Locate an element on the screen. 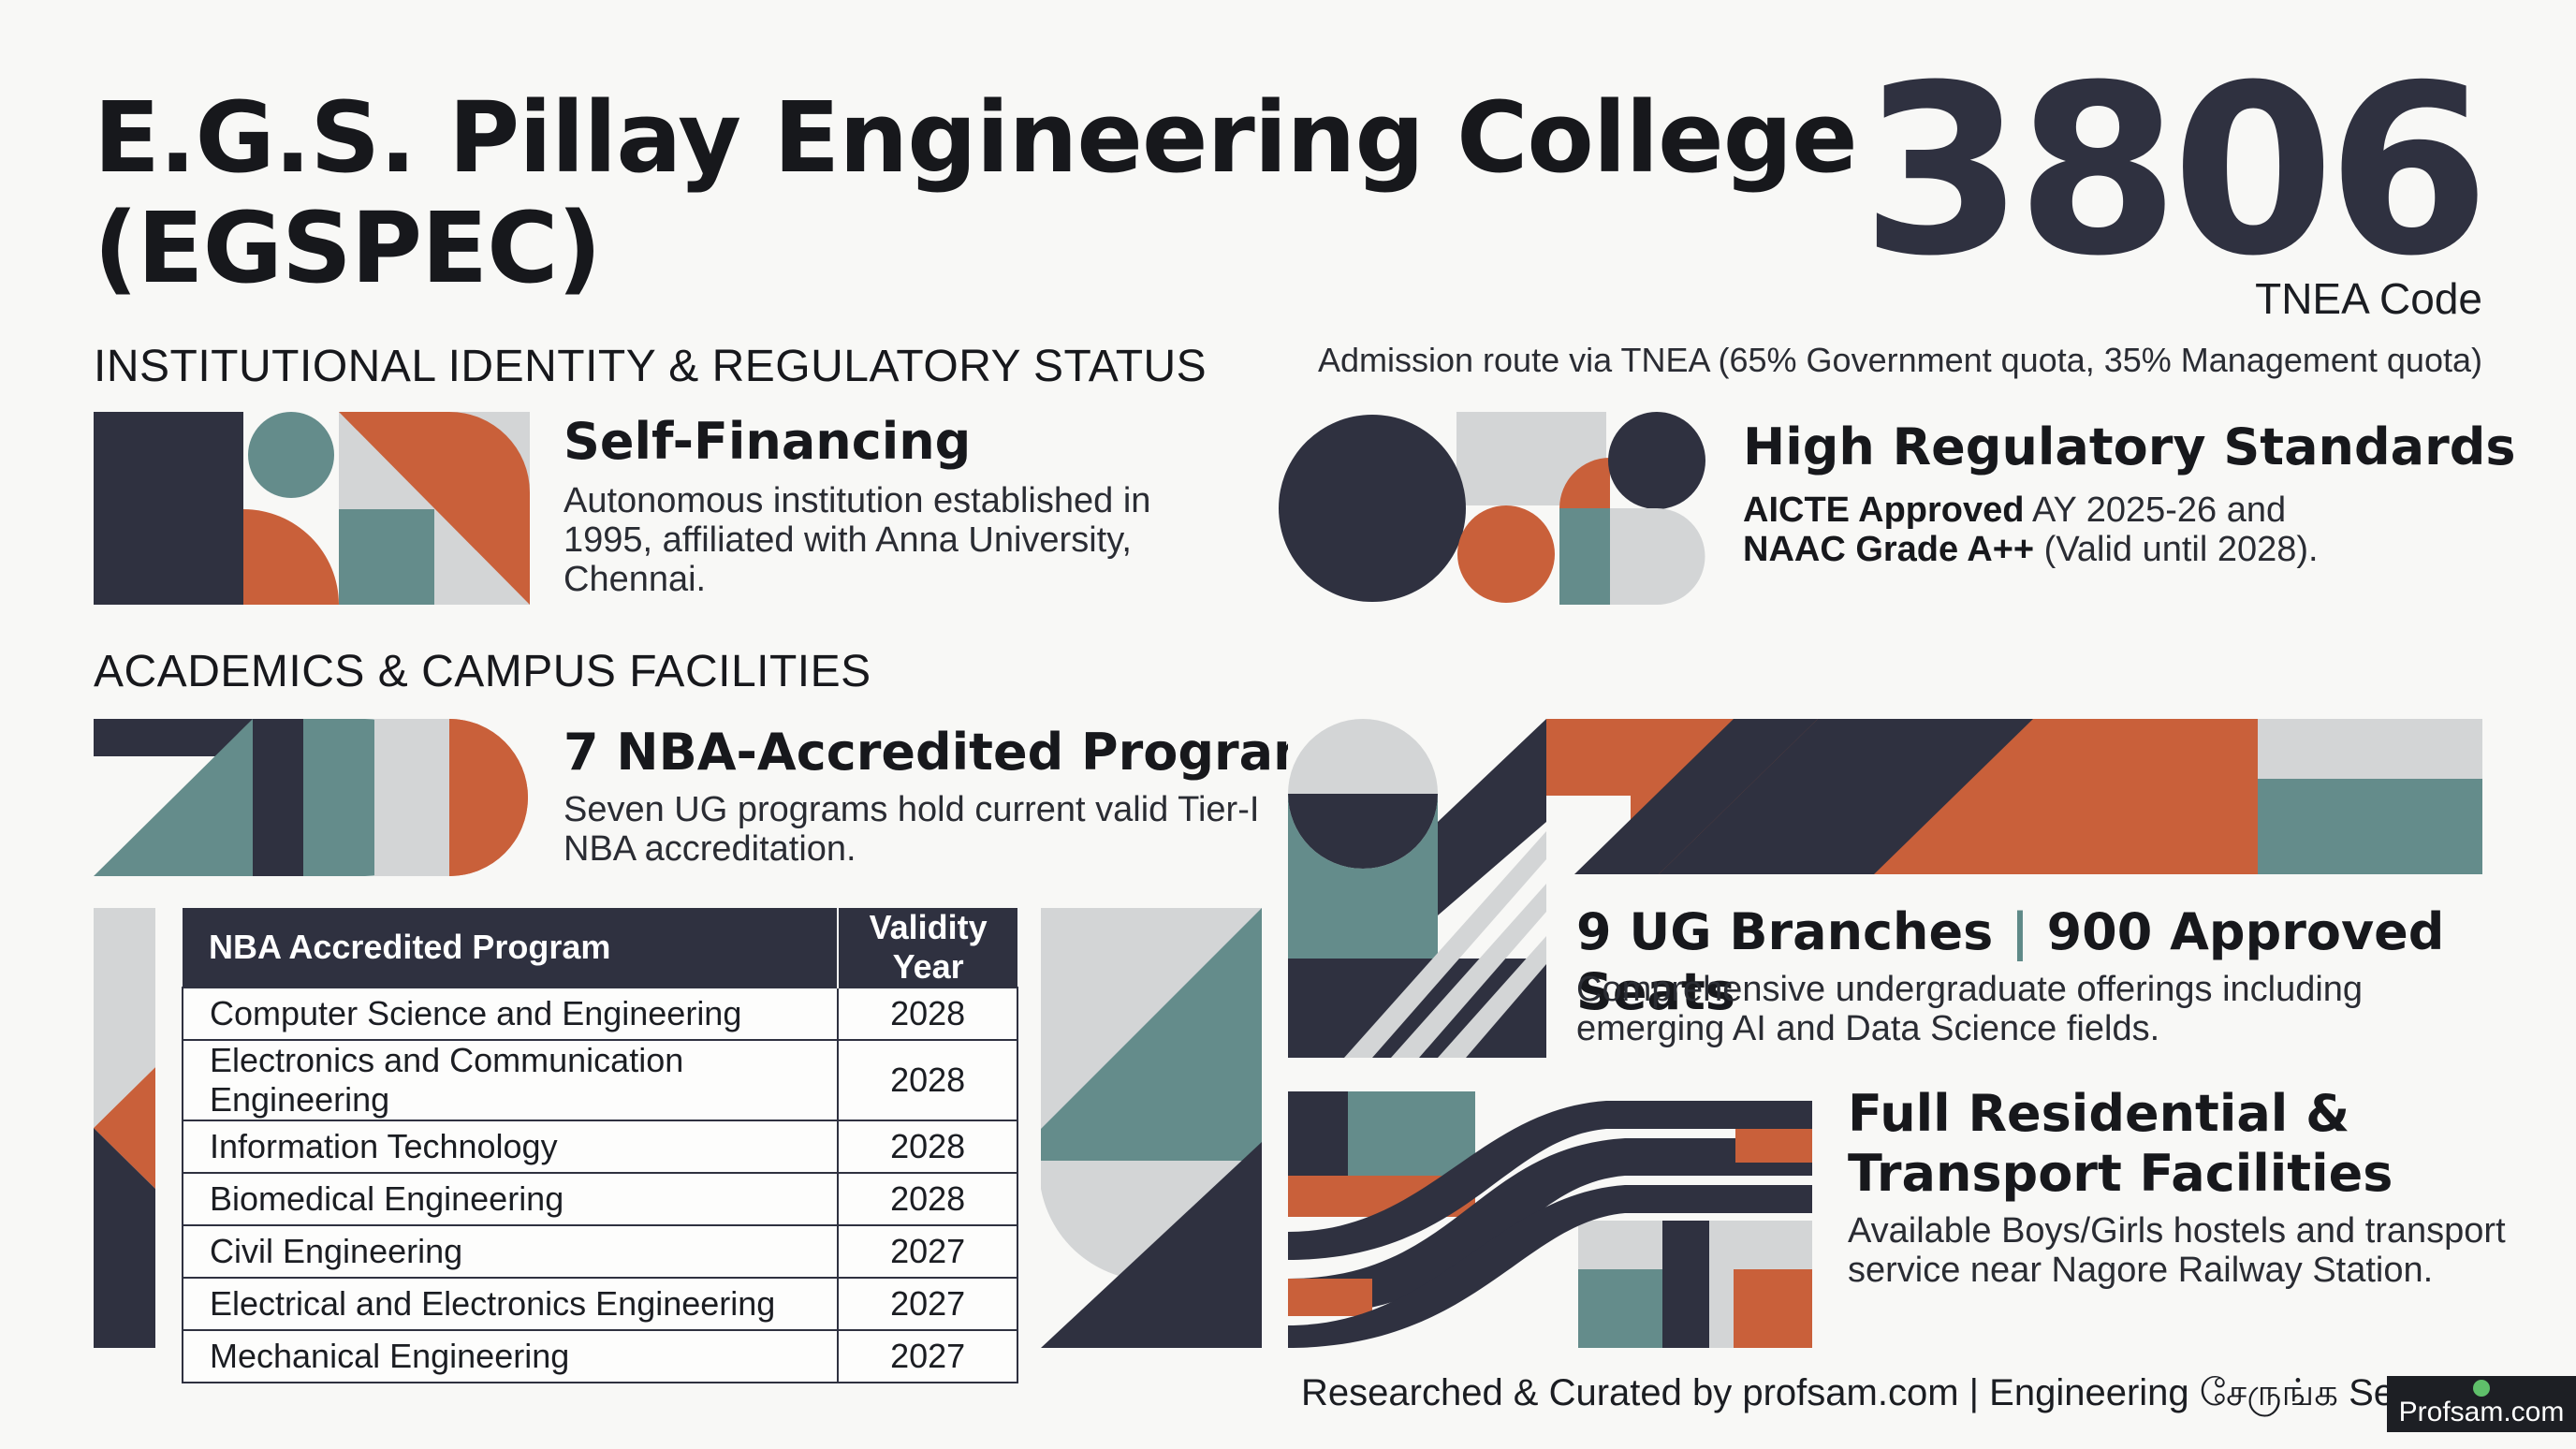  self-financing-desc-line-1: Autonomous institution established in is located at coordinates (857, 500).